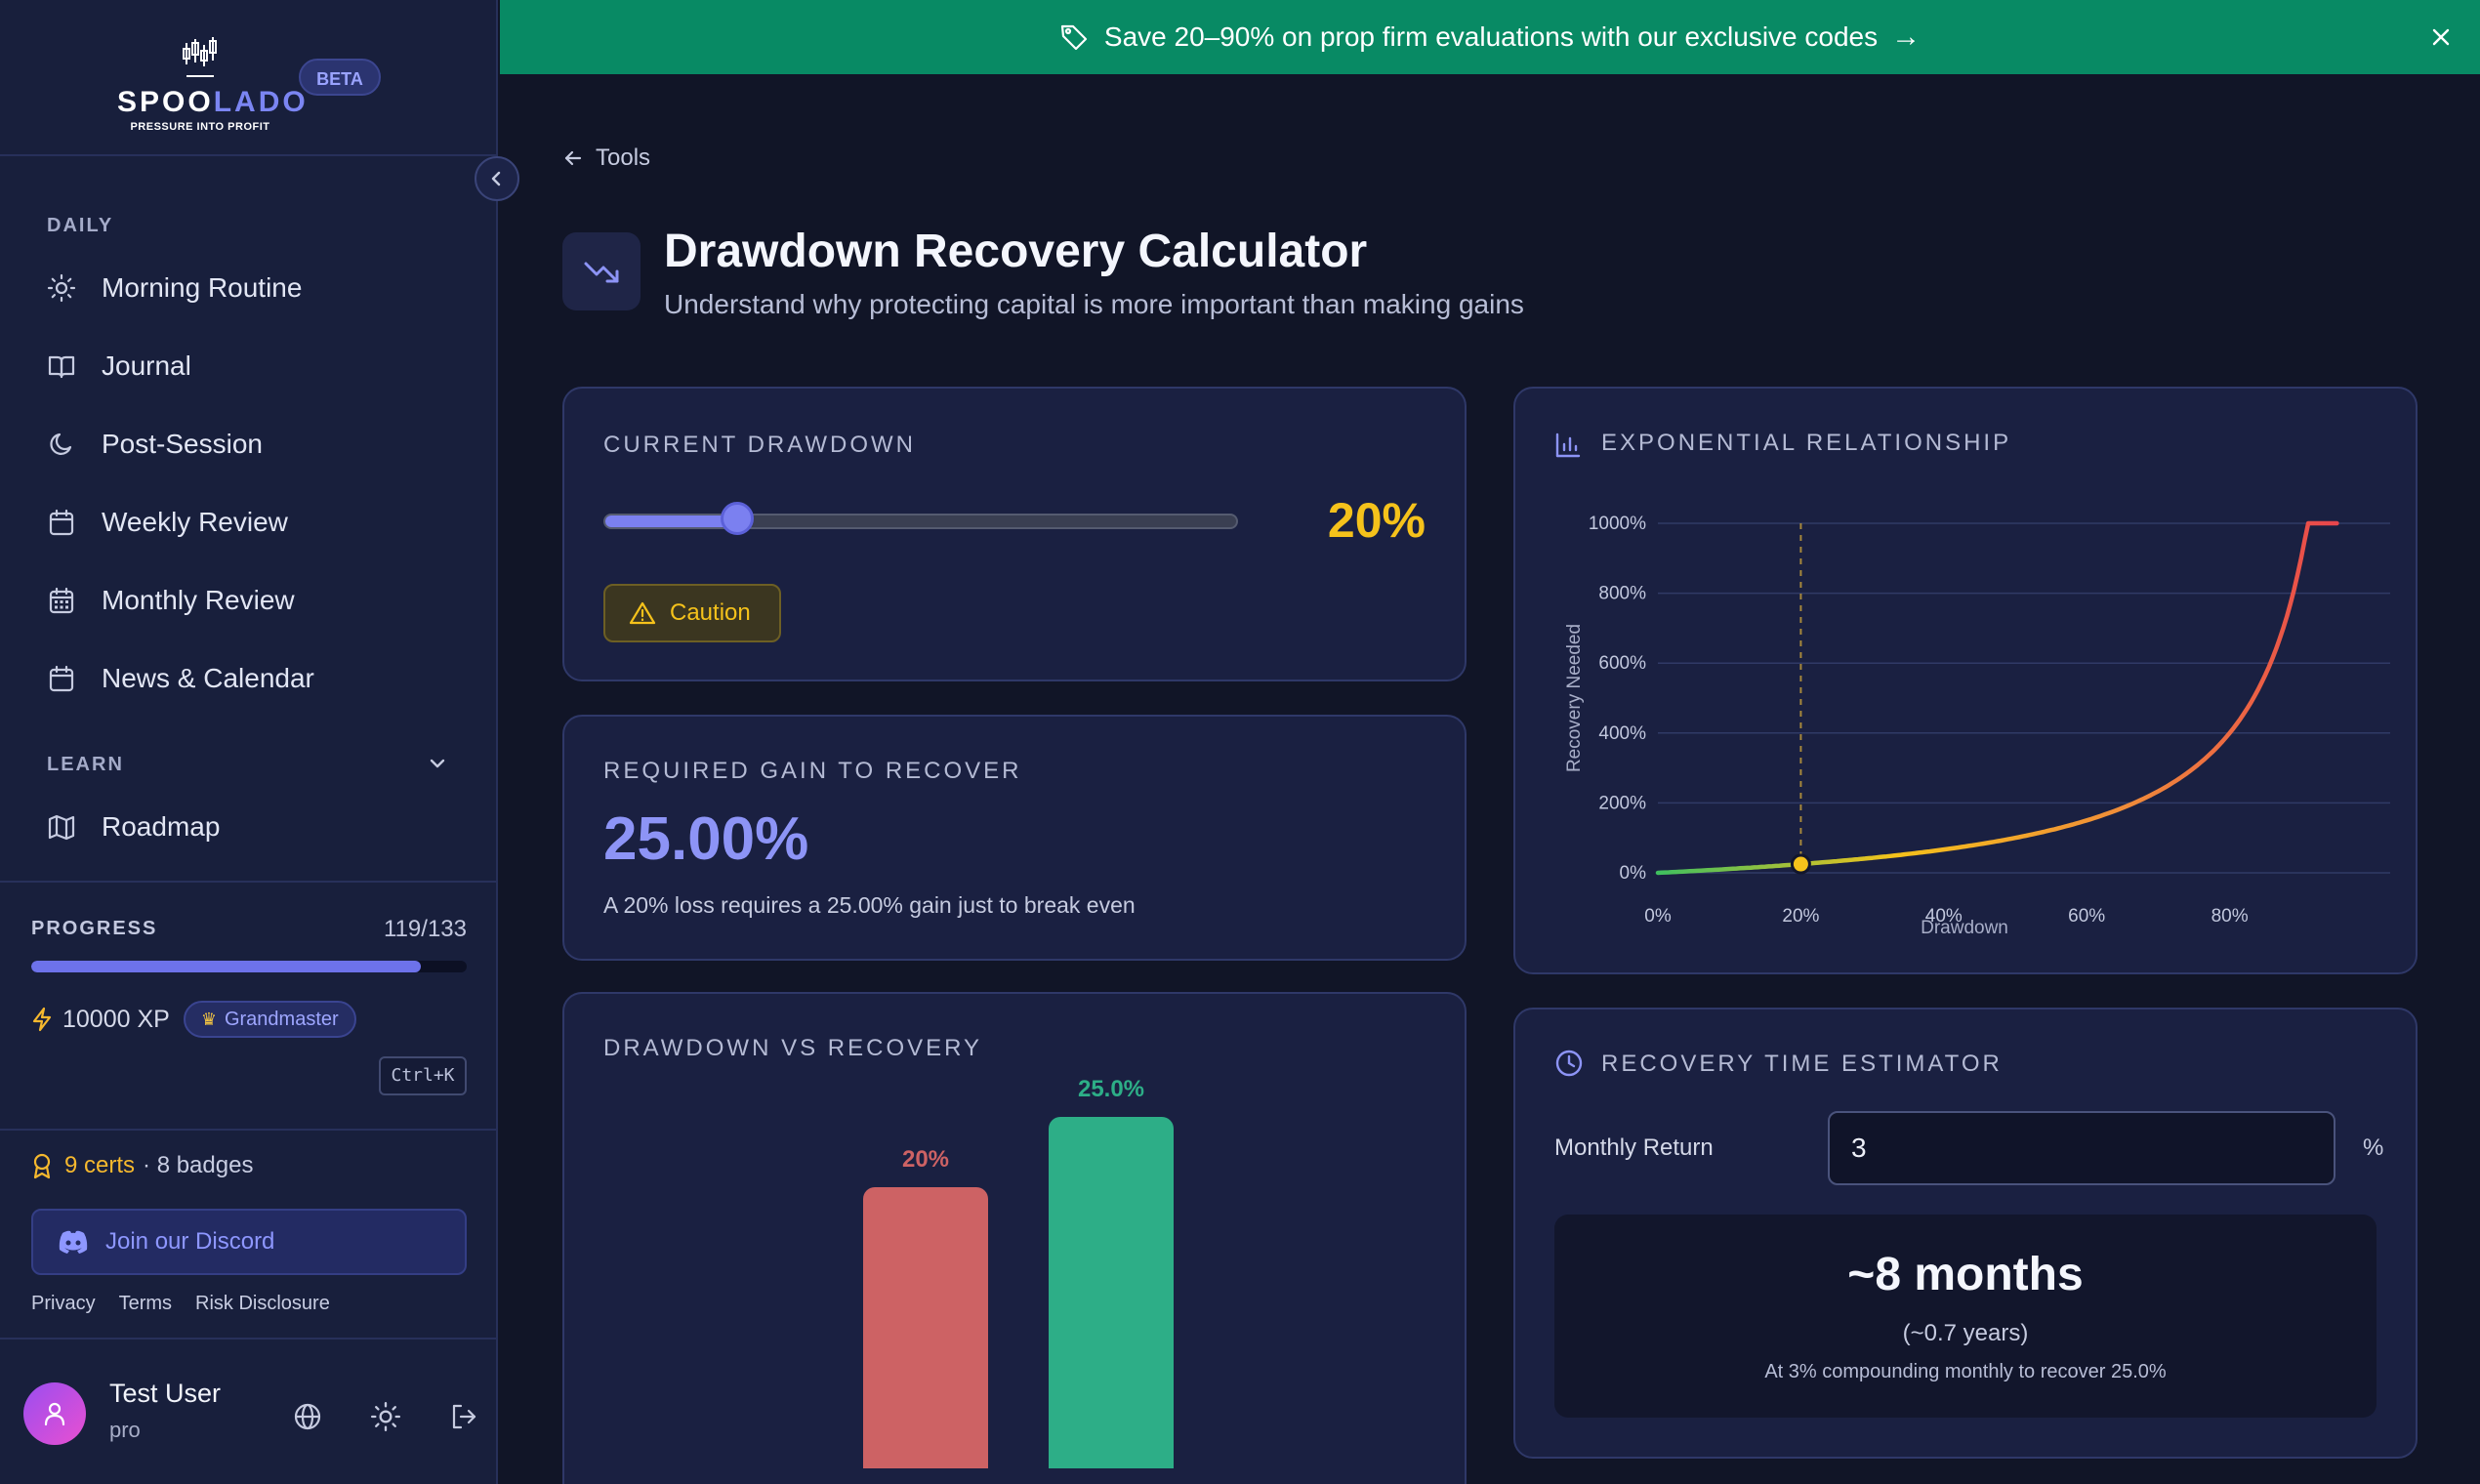  I want to click on bar-value-label: 25.0%, so click(1111, 1089).